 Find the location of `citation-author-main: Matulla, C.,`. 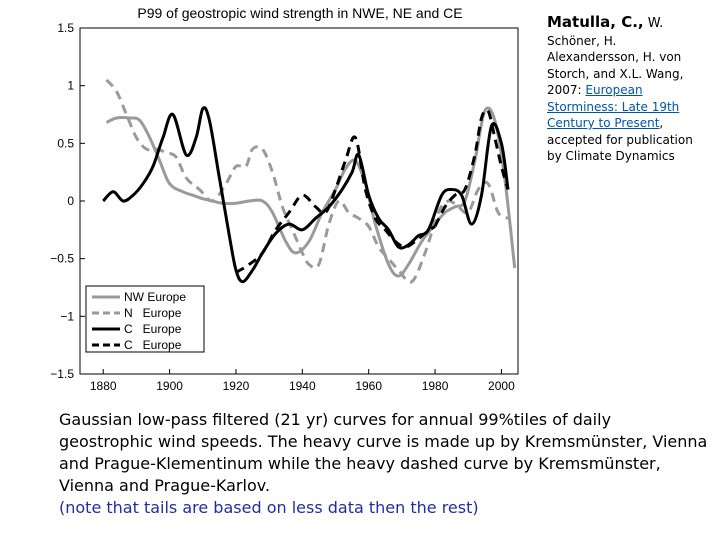

citation-author-main: Matulla, C., is located at coordinates (595, 22).